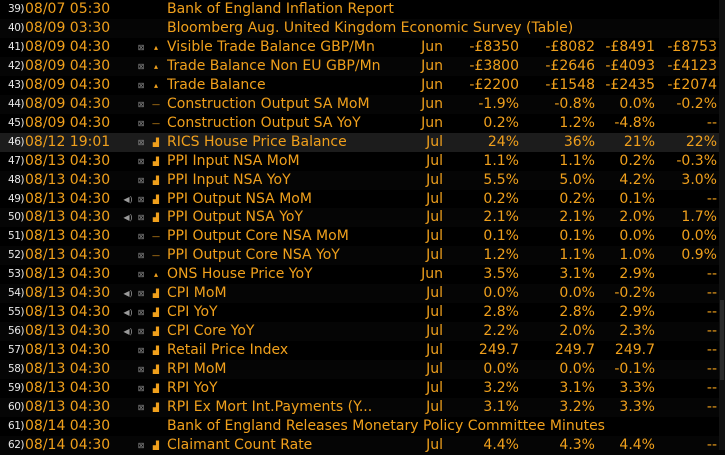  Describe the element at coordinates (253, 255) in the screenshot. I see `indicator-name: PPI Output Core NSA YoY` at that location.